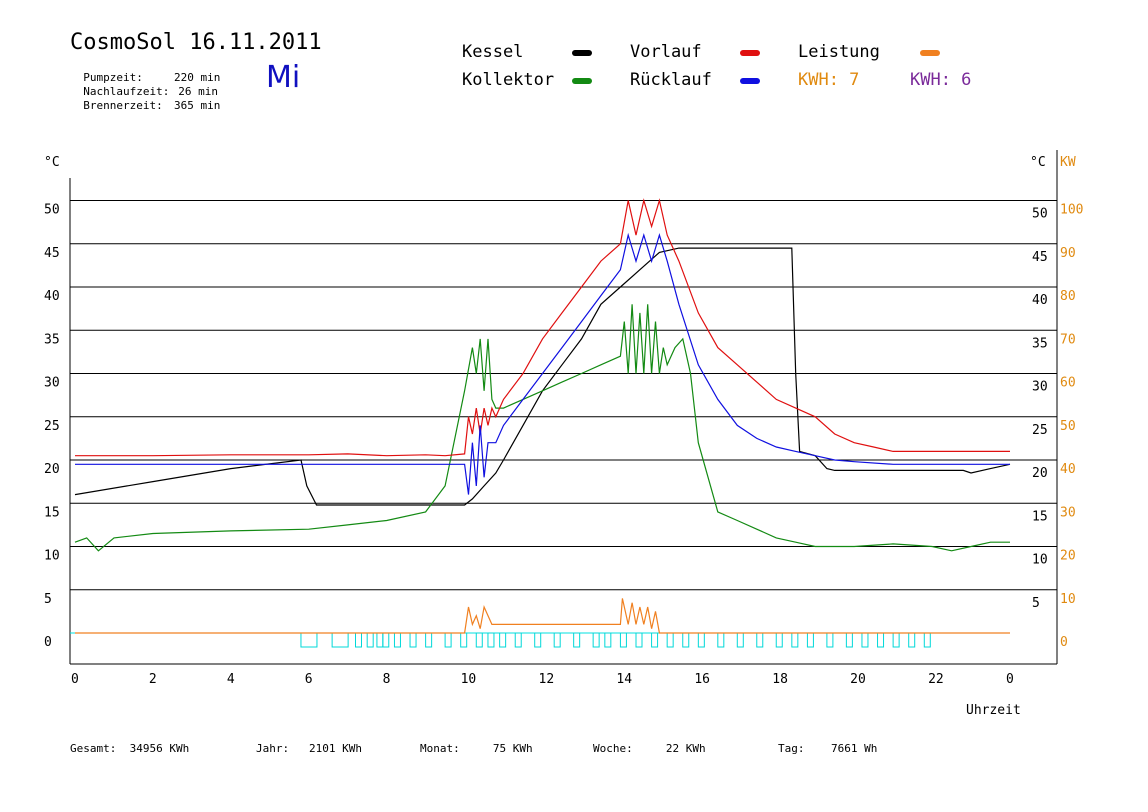  What do you see at coordinates (858, 679) in the screenshot?
I see `x-tick-10: 20` at bounding box center [858, 679].